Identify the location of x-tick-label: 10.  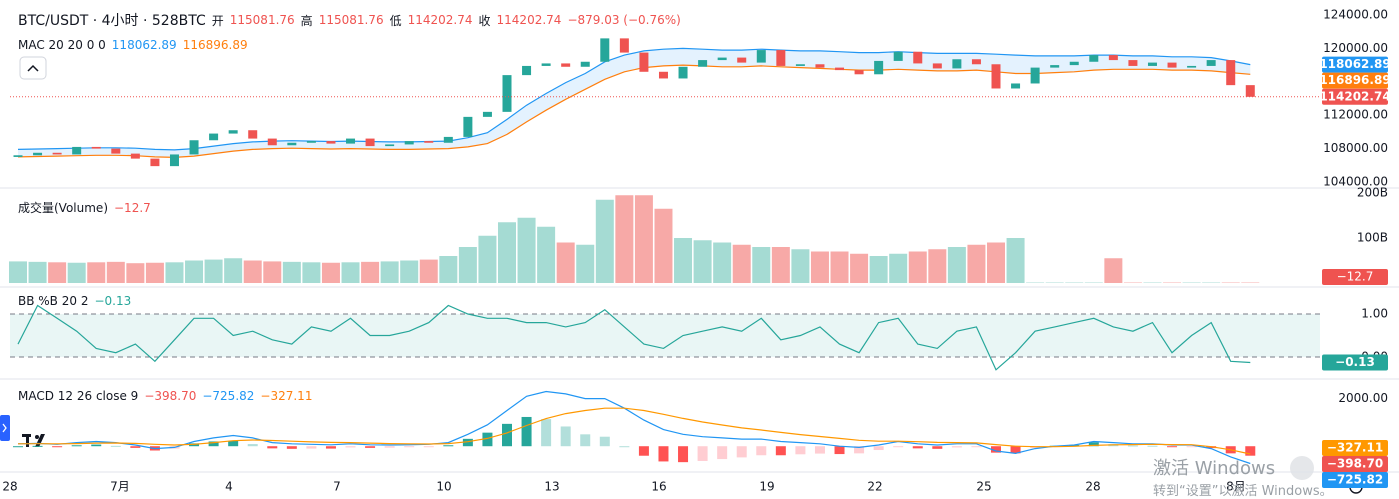
(443, 487).